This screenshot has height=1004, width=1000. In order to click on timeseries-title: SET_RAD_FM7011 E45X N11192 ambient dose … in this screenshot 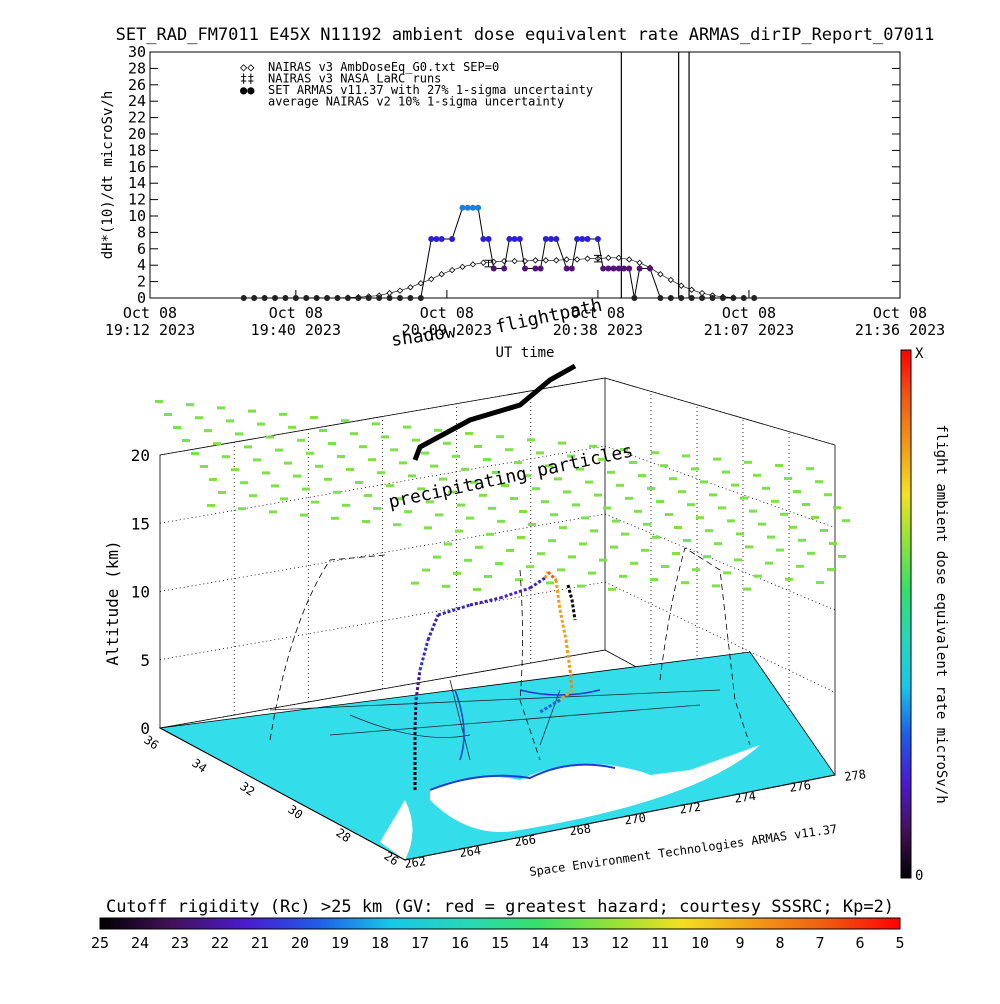, I will do `click(525, 35)`.